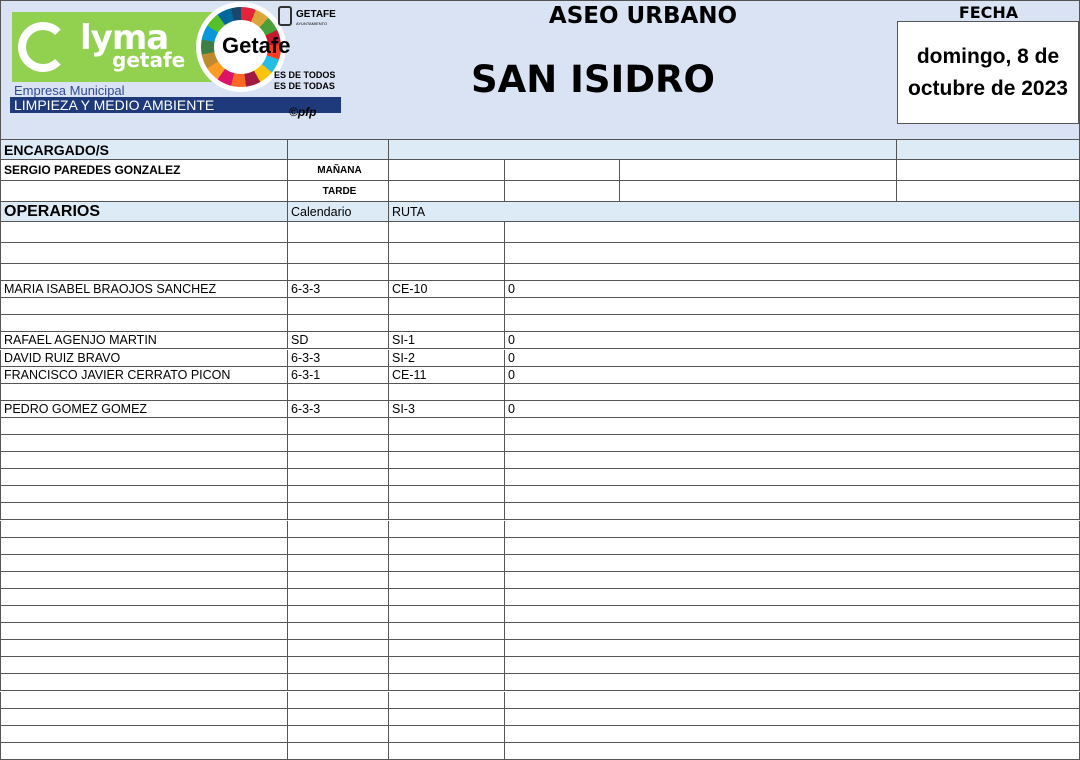  What do you see at coordinates (305, 75) in the screenshot?
I see `slogan-1: ES DE TODOS` at bounding box center [305, 75].